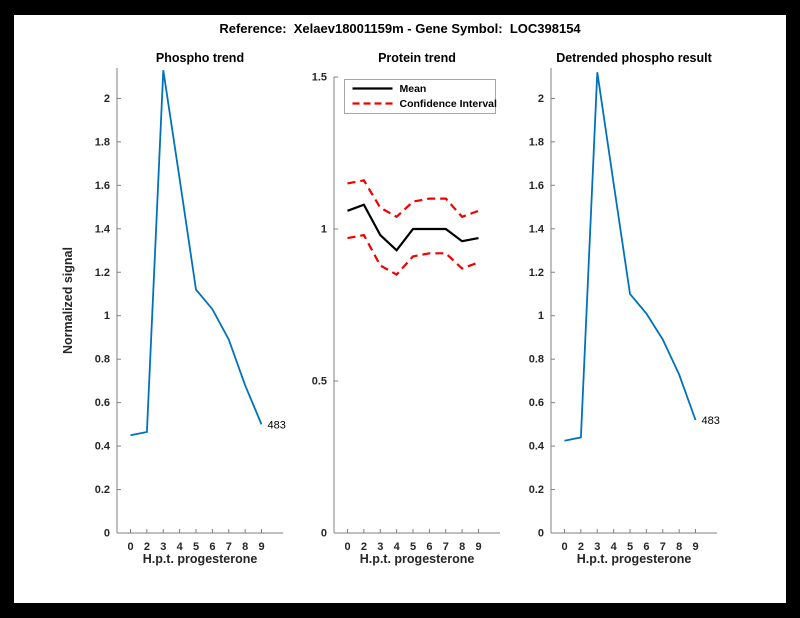 The width and height of the screenshot is (800, 618). Describe the element at coordinates (68, 300) in the screenshot. I see `y-axis-label: Normalized signal` at that location.